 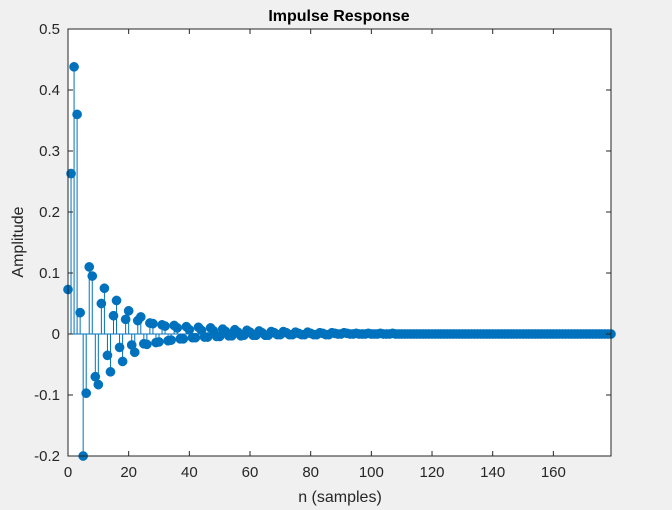 What do you see at coordinates (310, 472) in the screenshot?
I see `x-tick-label: 80` at bounding box center [310, 472].